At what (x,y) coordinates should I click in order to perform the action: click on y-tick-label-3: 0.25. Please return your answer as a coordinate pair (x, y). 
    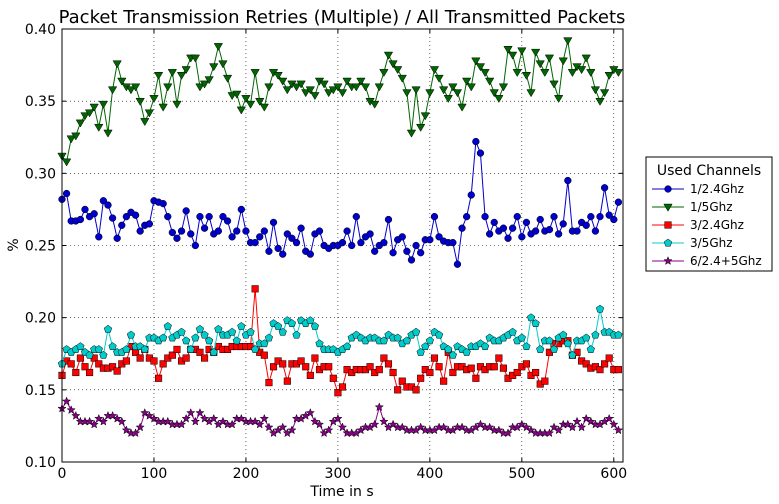
    Looking at the image, I should click on (40, 247).